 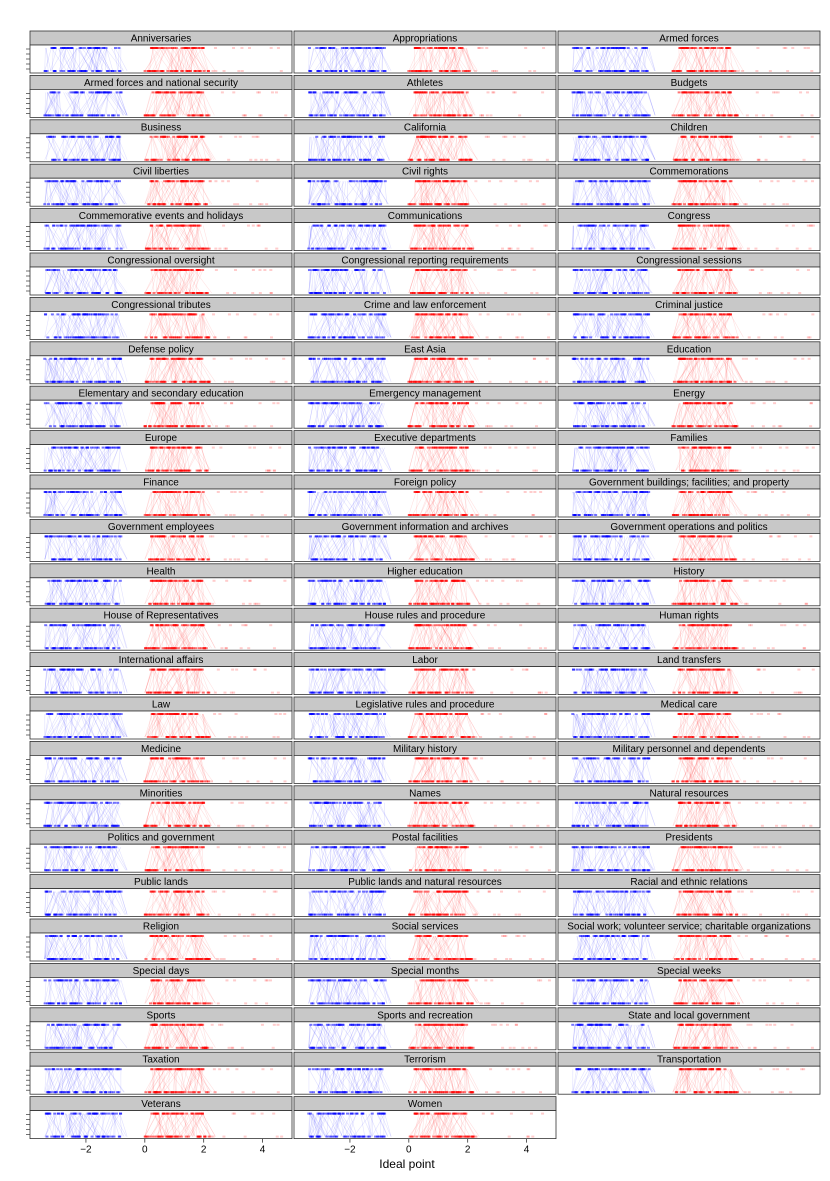 I want to click on panel: Communications, so click(x=425, y=230).